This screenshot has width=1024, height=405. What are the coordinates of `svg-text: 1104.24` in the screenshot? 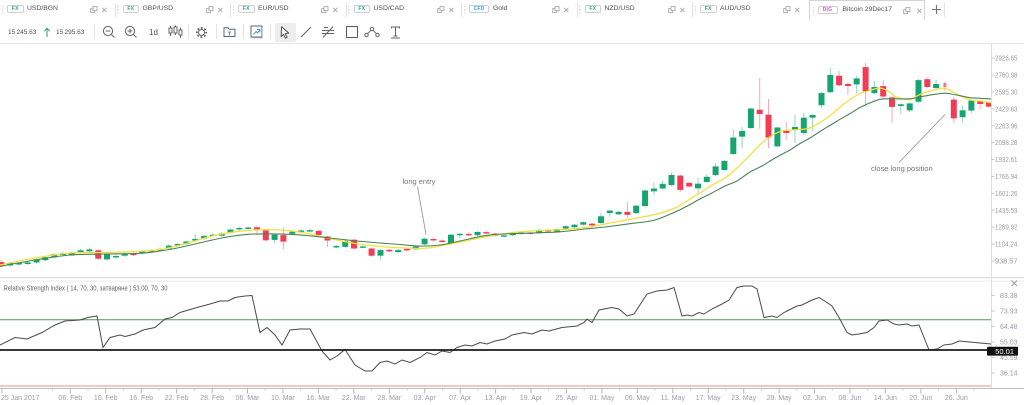 It's located at (1006, 245).